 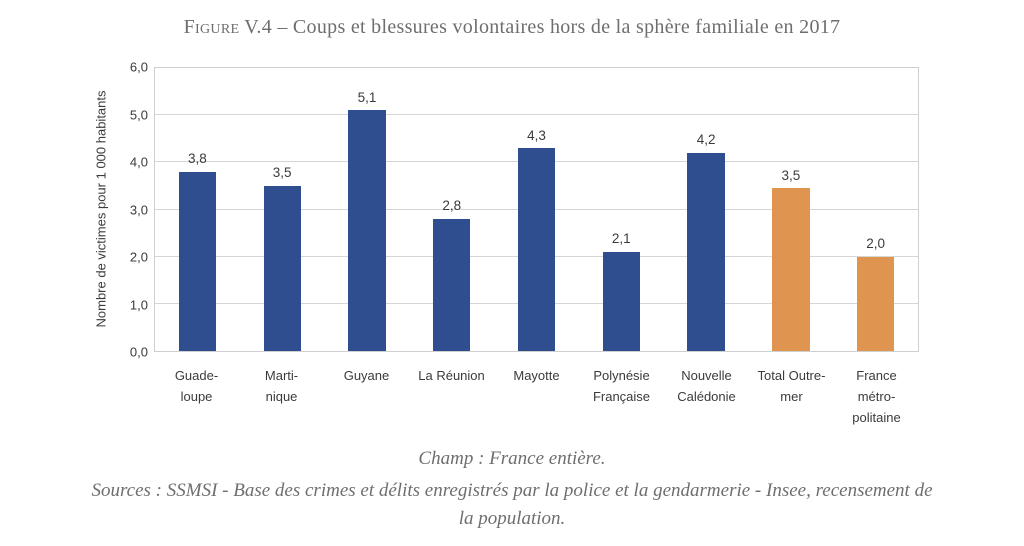 I want to click on gridline, so click(x=536, y=115).